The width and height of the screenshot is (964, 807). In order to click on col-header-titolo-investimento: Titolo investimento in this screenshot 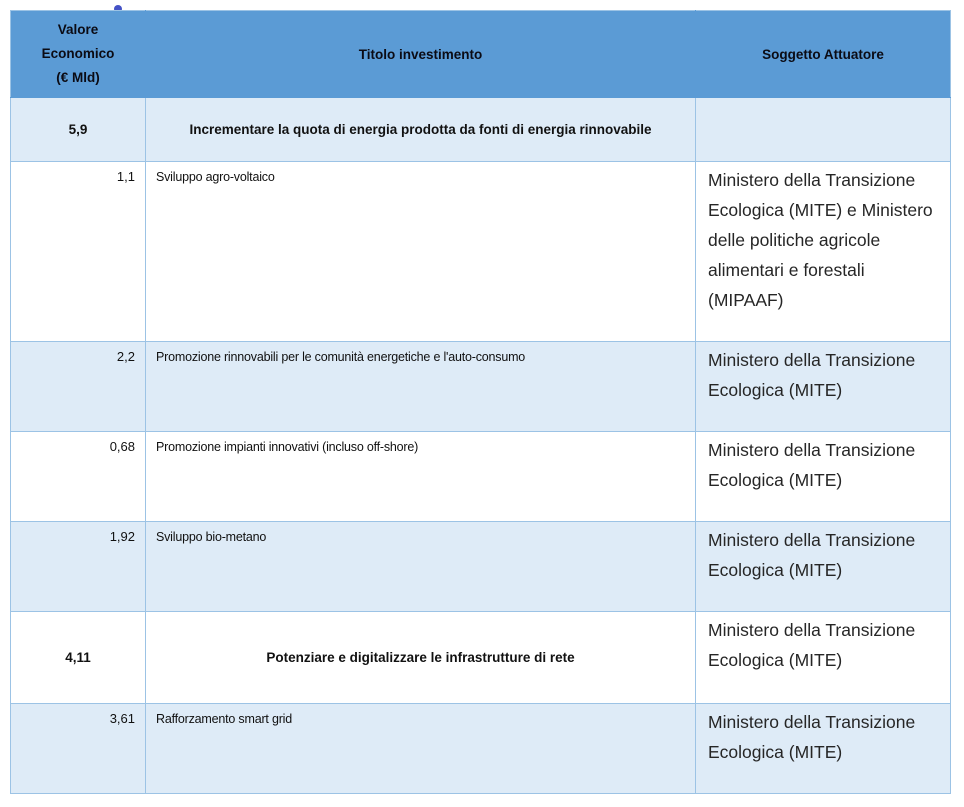, I will do `click(420, 54)`.